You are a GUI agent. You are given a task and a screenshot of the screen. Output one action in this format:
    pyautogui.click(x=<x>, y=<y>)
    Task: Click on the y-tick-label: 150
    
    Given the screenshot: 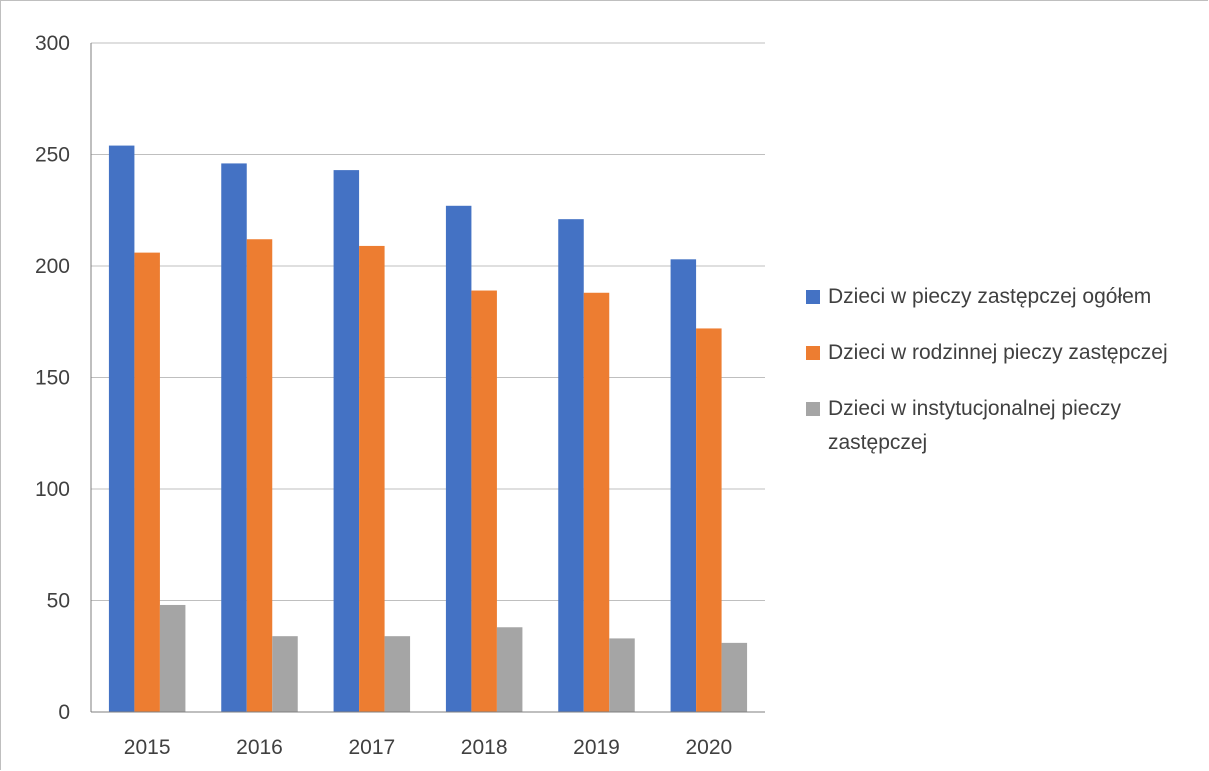 What is the action you would take?
    pyautogui.click(x=52, y=378)
    